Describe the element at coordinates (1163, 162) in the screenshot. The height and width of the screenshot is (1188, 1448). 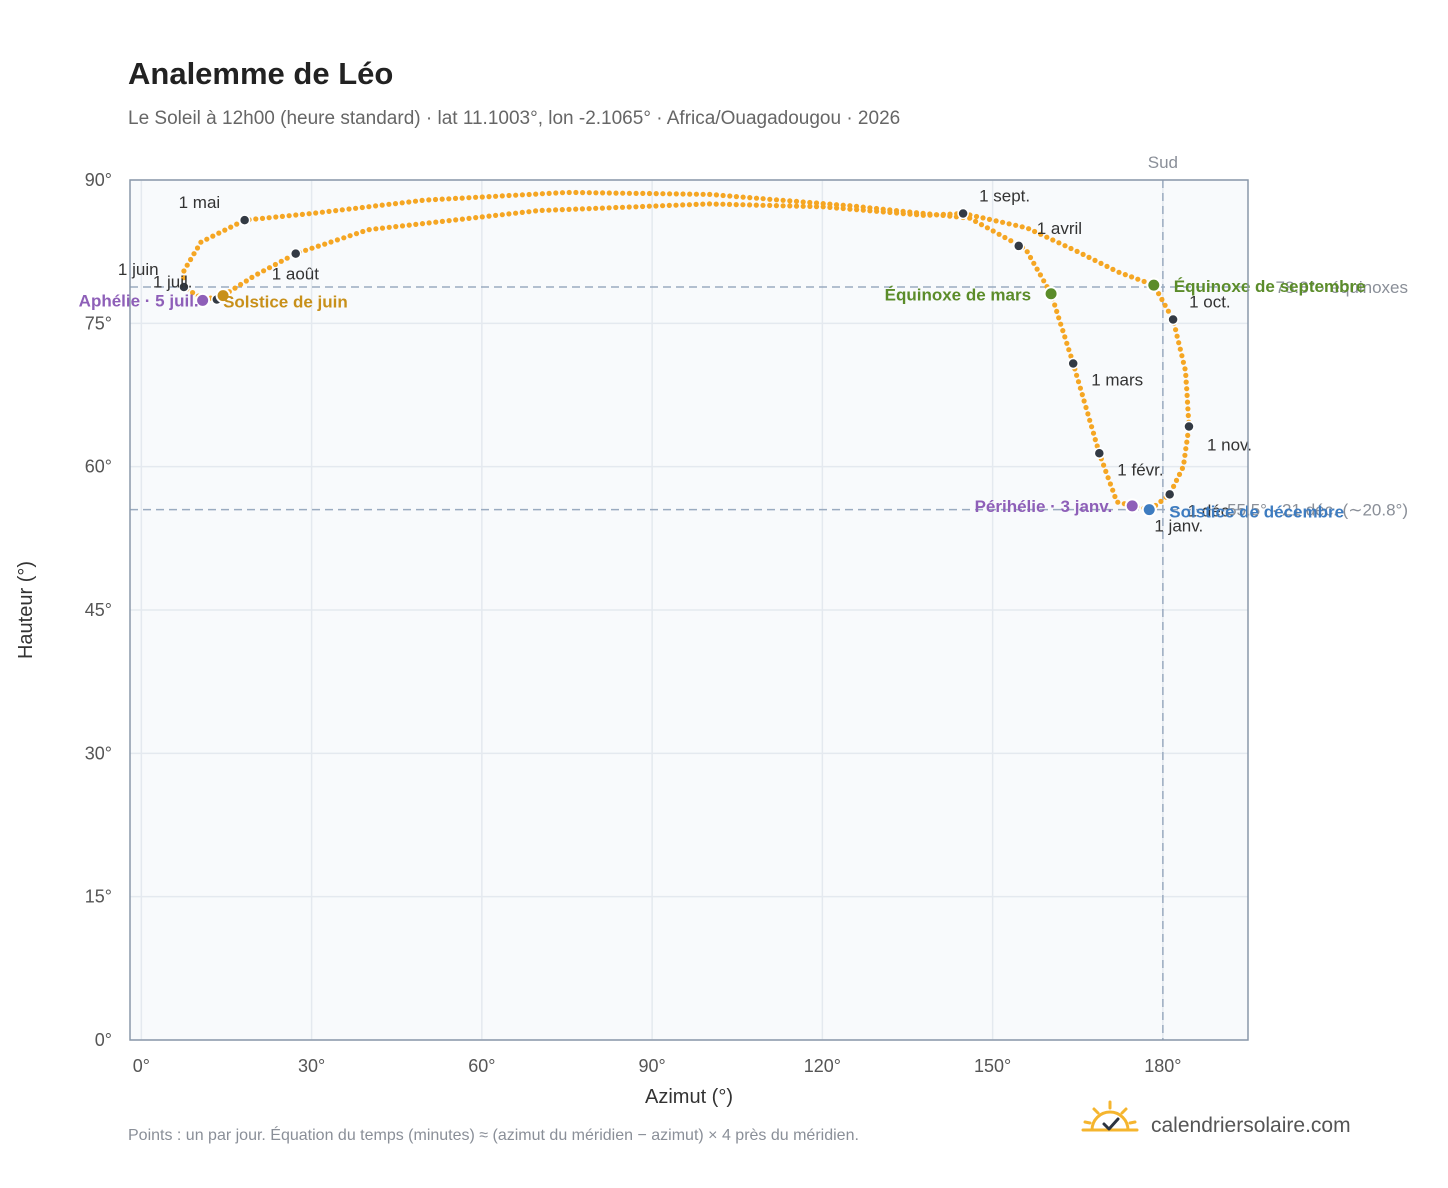
I see `reference-line-label: Sud` at that location.